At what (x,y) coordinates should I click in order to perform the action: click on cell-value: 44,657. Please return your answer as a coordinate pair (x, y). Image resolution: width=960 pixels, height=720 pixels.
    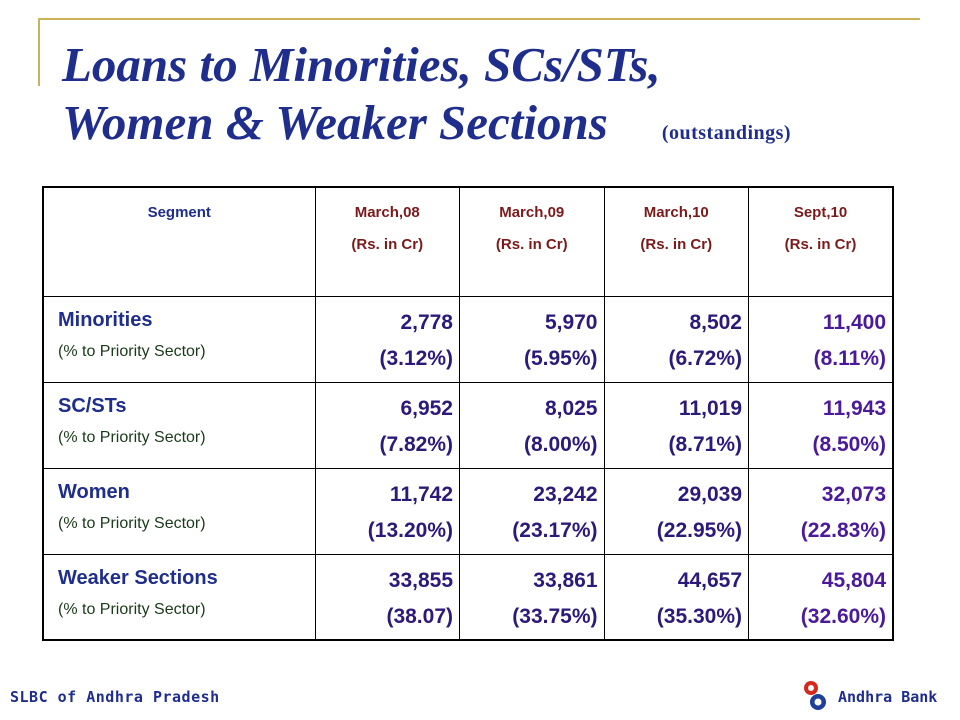
    Looking at the image, I should click on (709, 580).